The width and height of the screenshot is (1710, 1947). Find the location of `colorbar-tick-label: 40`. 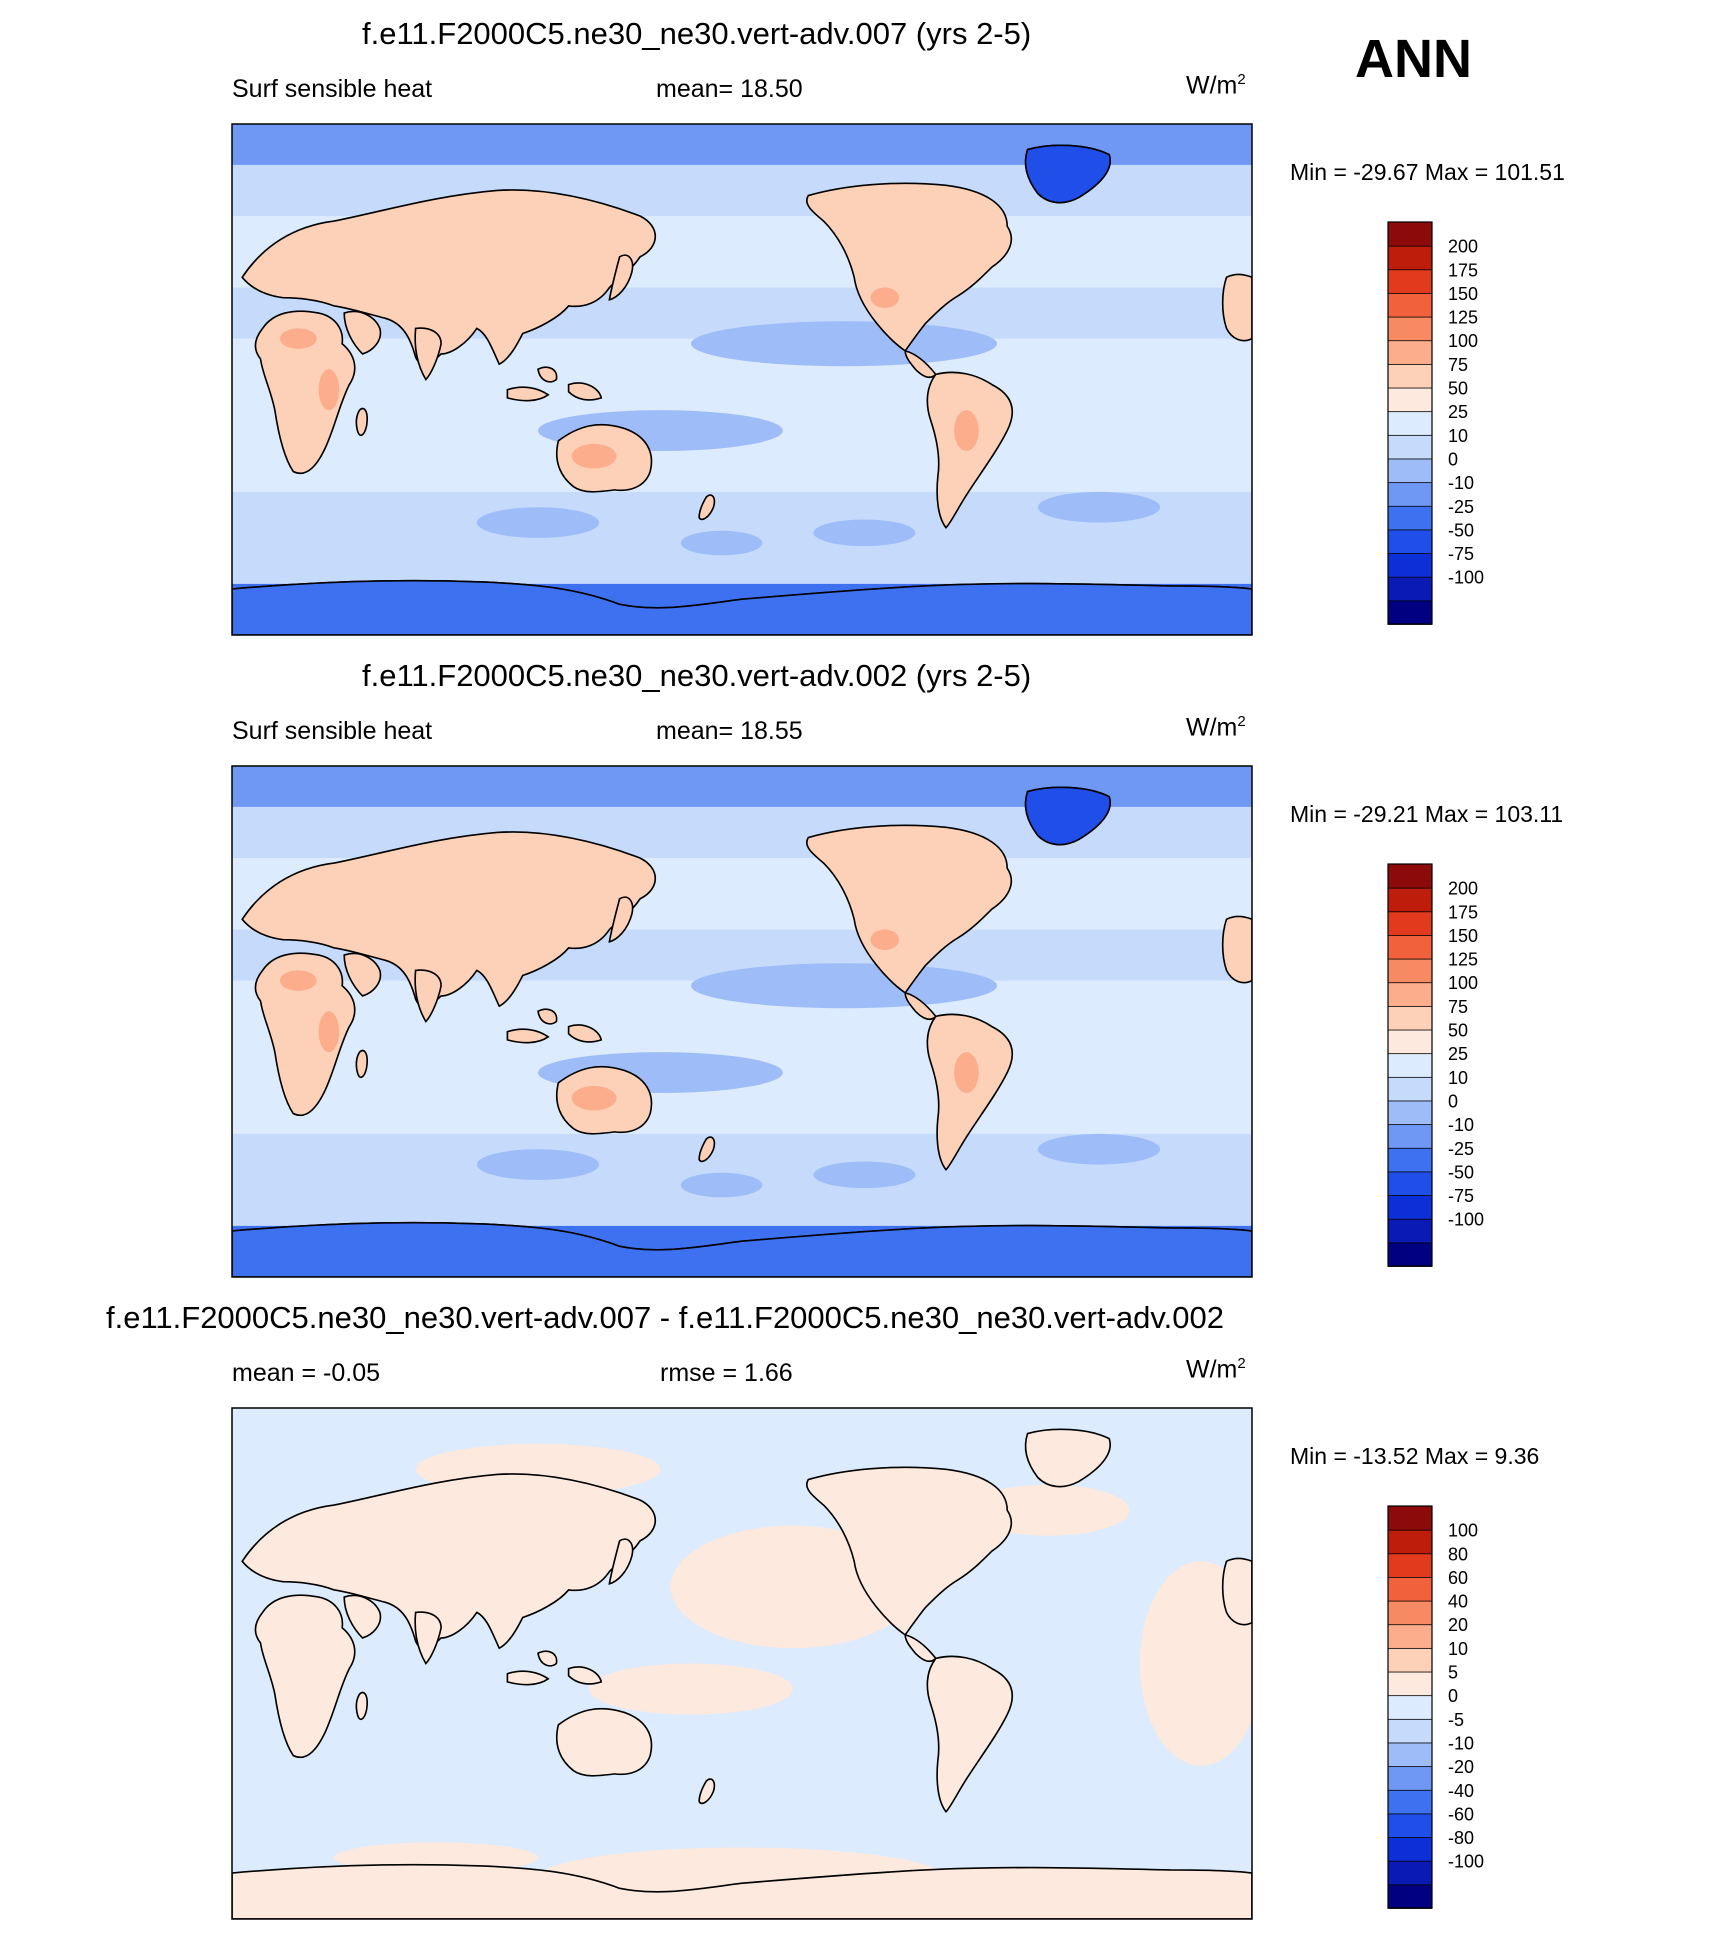

colorbar-tick-label: 40 is located at coordinates (1458, 1602).